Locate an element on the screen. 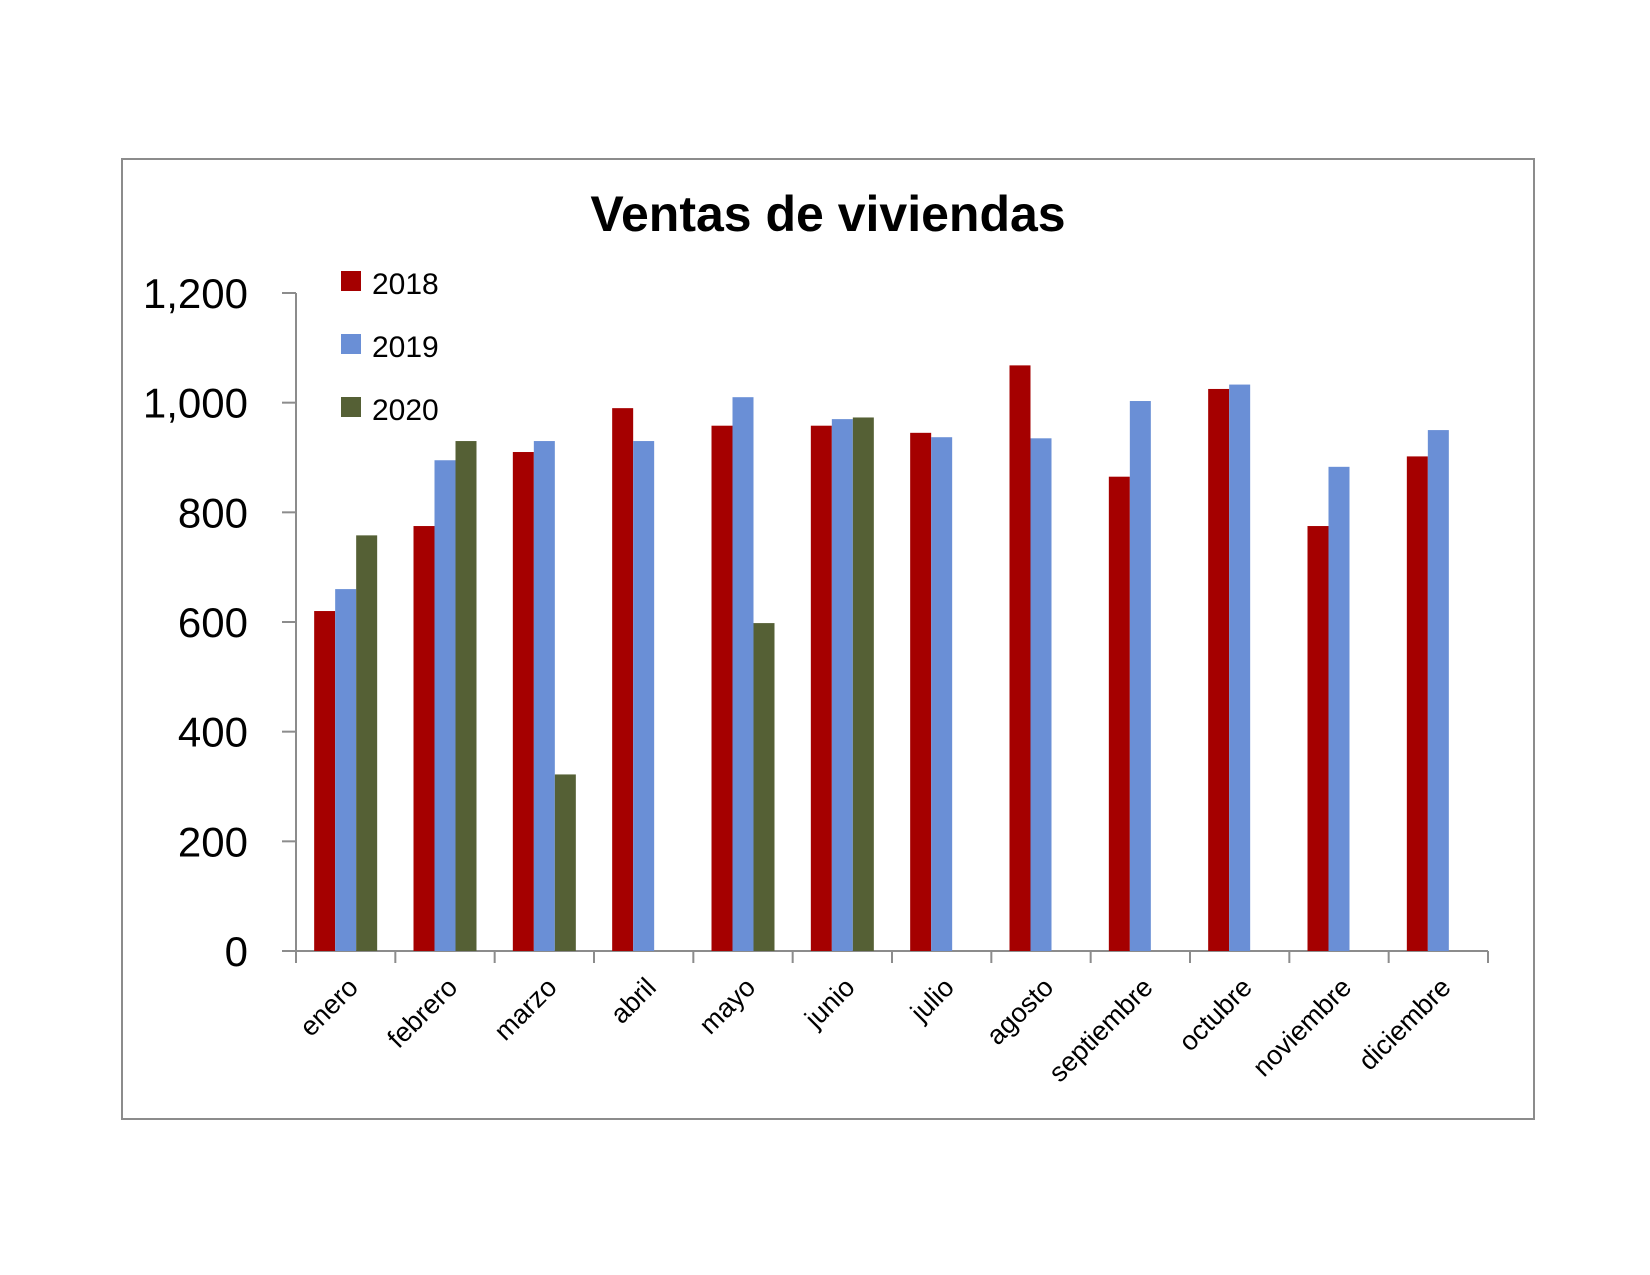 The image size is (1650, 1275). y-tick-label: 800 is located at coordinates (213, 512).